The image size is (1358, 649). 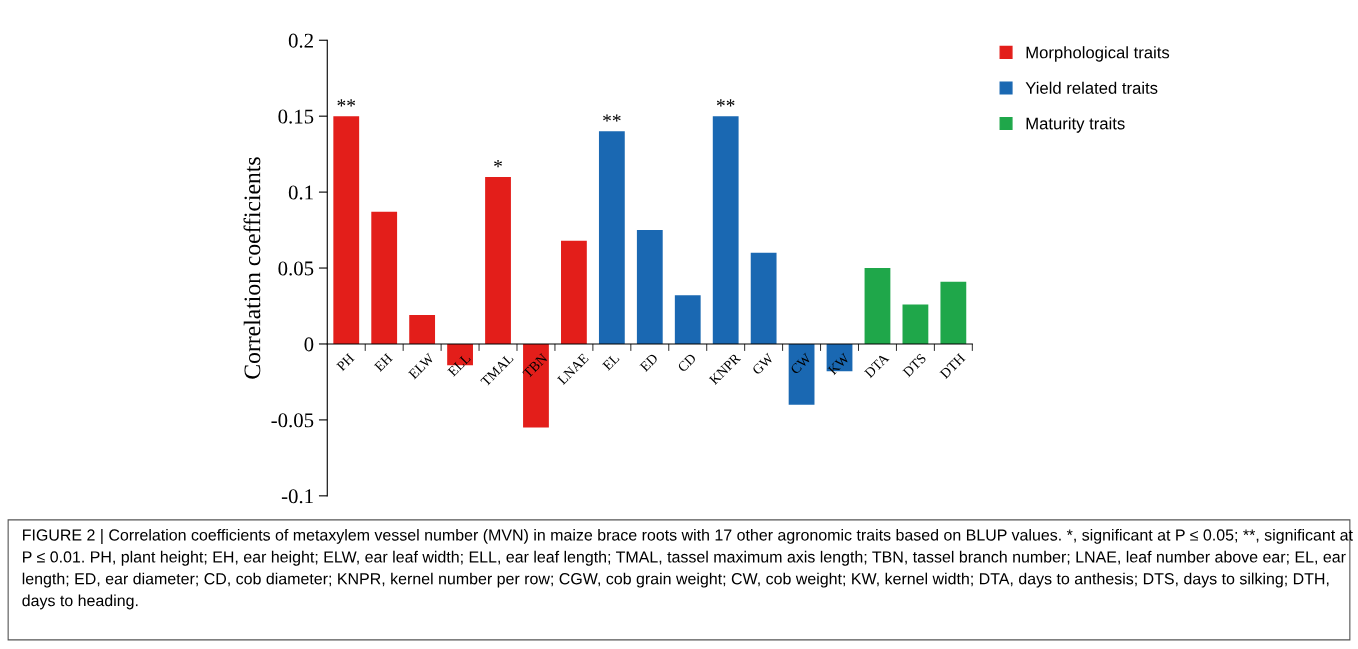 What do you see at coordinates (1098, 54) in the screenshot?
I see `legend-label: Morphological traits` at bounding box center [1098, 54].